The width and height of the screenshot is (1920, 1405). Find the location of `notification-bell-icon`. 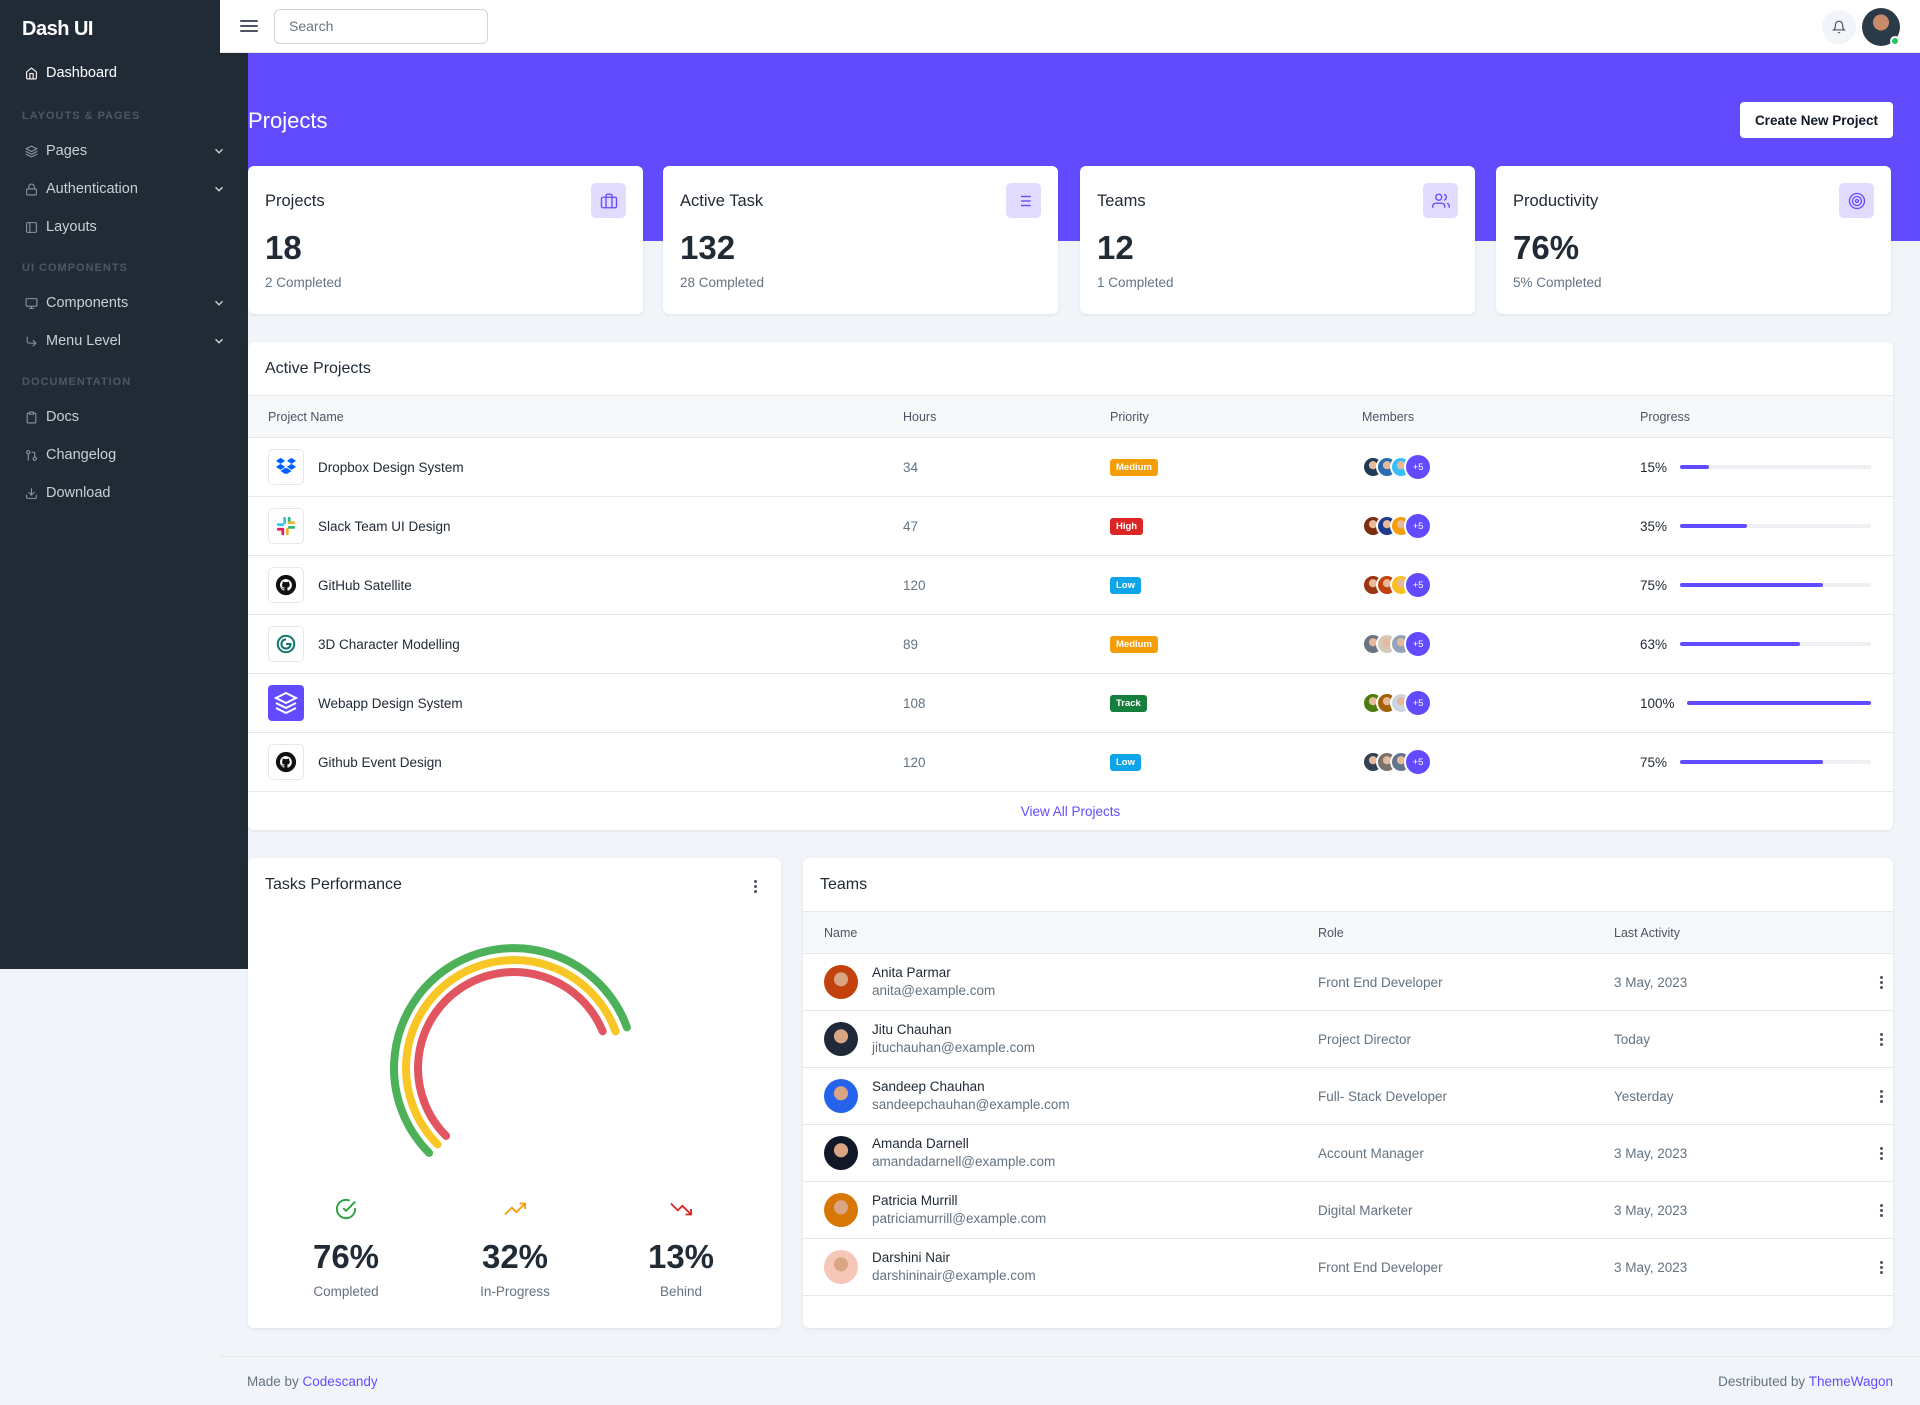

notification-bell-icon is located at coordinates (1839, 27).